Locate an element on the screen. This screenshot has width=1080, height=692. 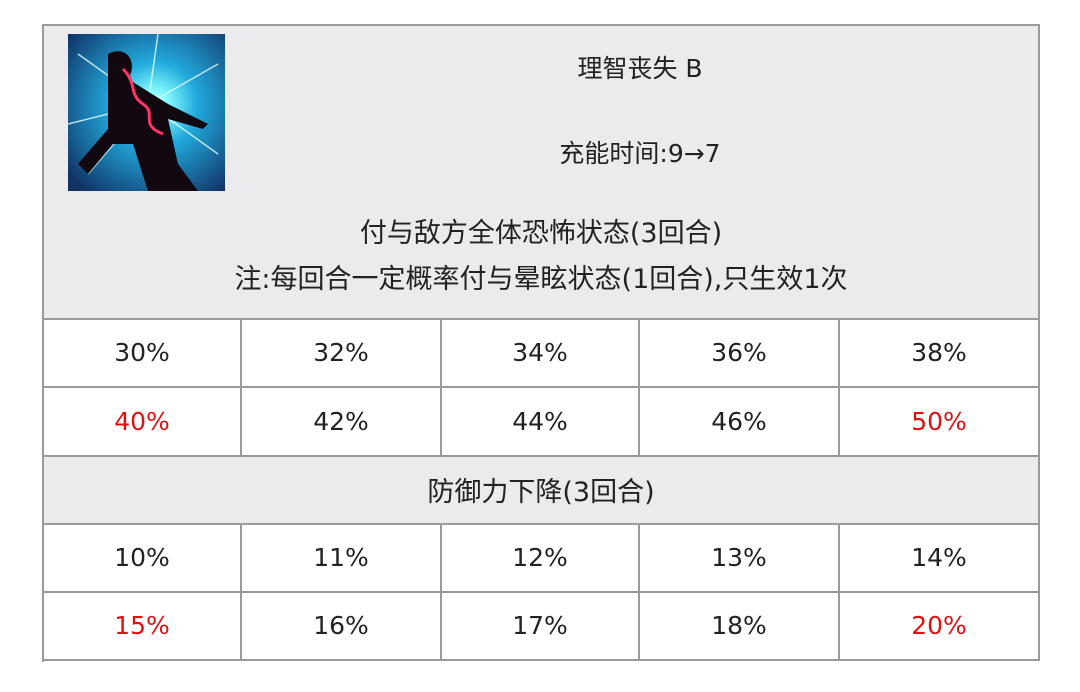
effect1-text: 付与敌方全体恐怖状态(3回合) is located at coordinates (541, 233).